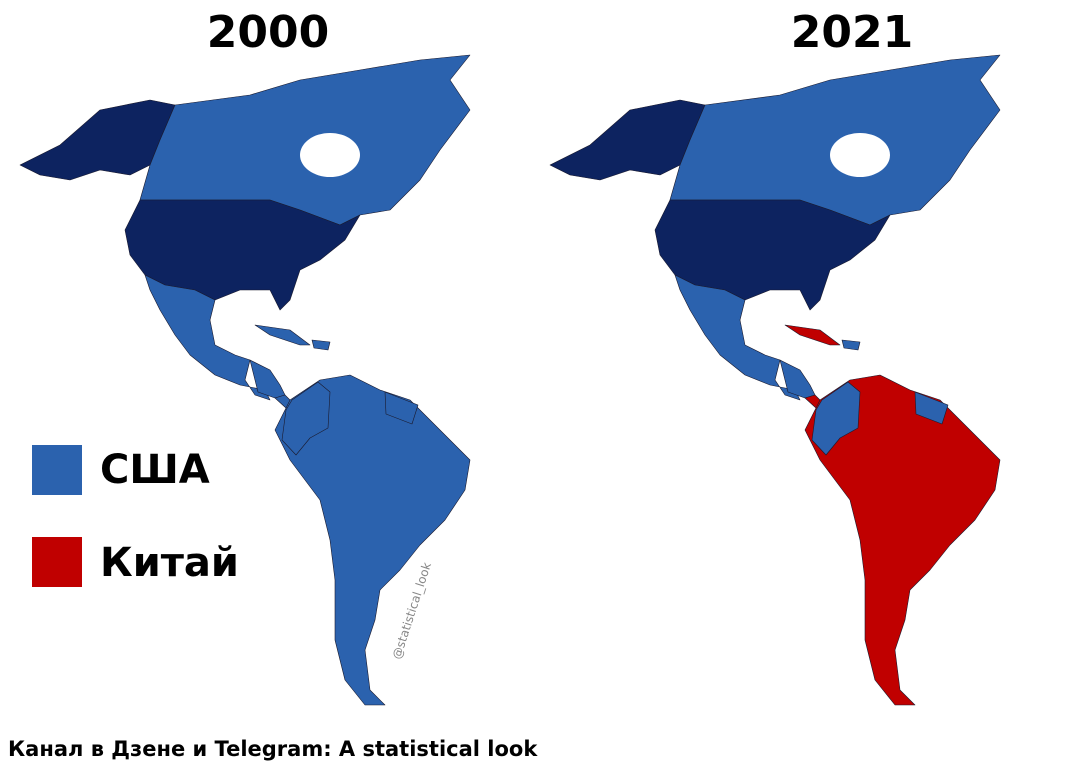 The width and height of the screenshot is (1080, 767). I want to click on watermark: @statistical_look, so click(412, 611).